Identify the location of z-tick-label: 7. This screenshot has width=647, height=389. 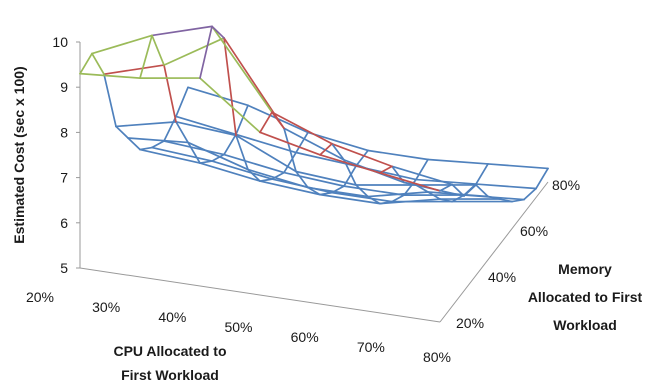
(64, 178).